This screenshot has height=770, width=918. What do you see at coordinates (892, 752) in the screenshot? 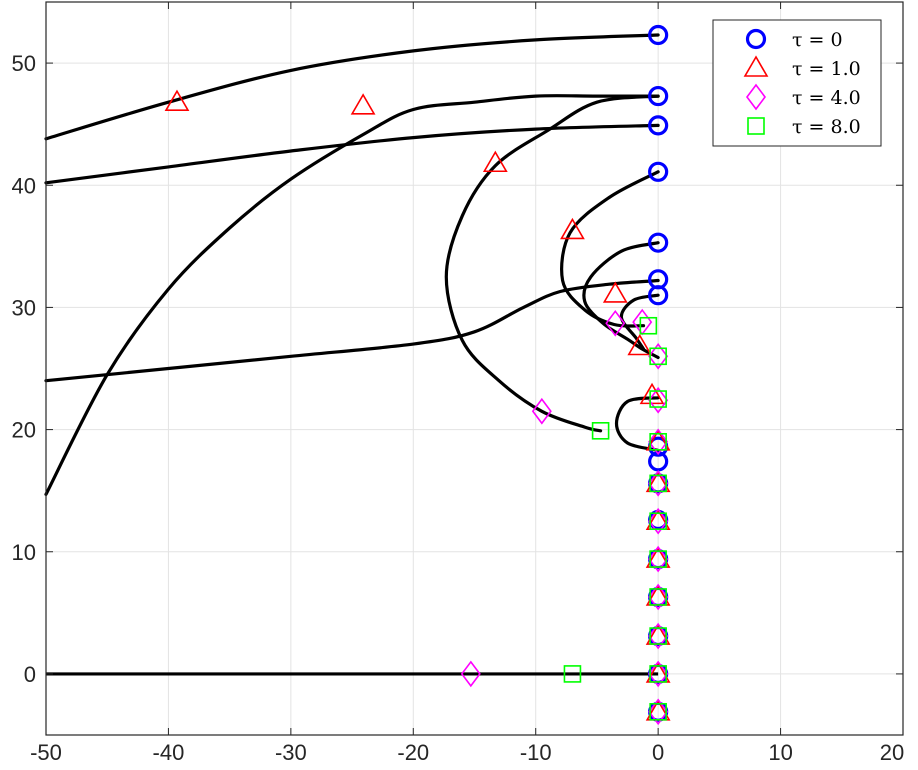
I see `x-tick-label: 20` at bounding box center [892, 752].